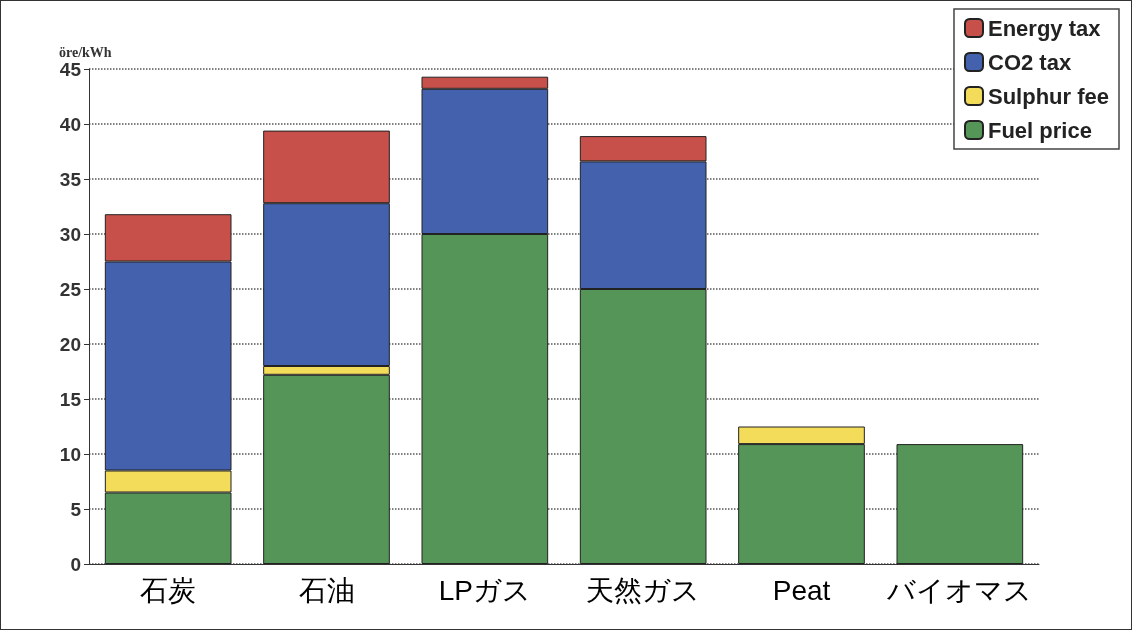 This screenshot has width=1132, height=630. Describe the element at coordinates (1044, 28) in the screenshot. I see `legend-label: Energy tax` at that location.